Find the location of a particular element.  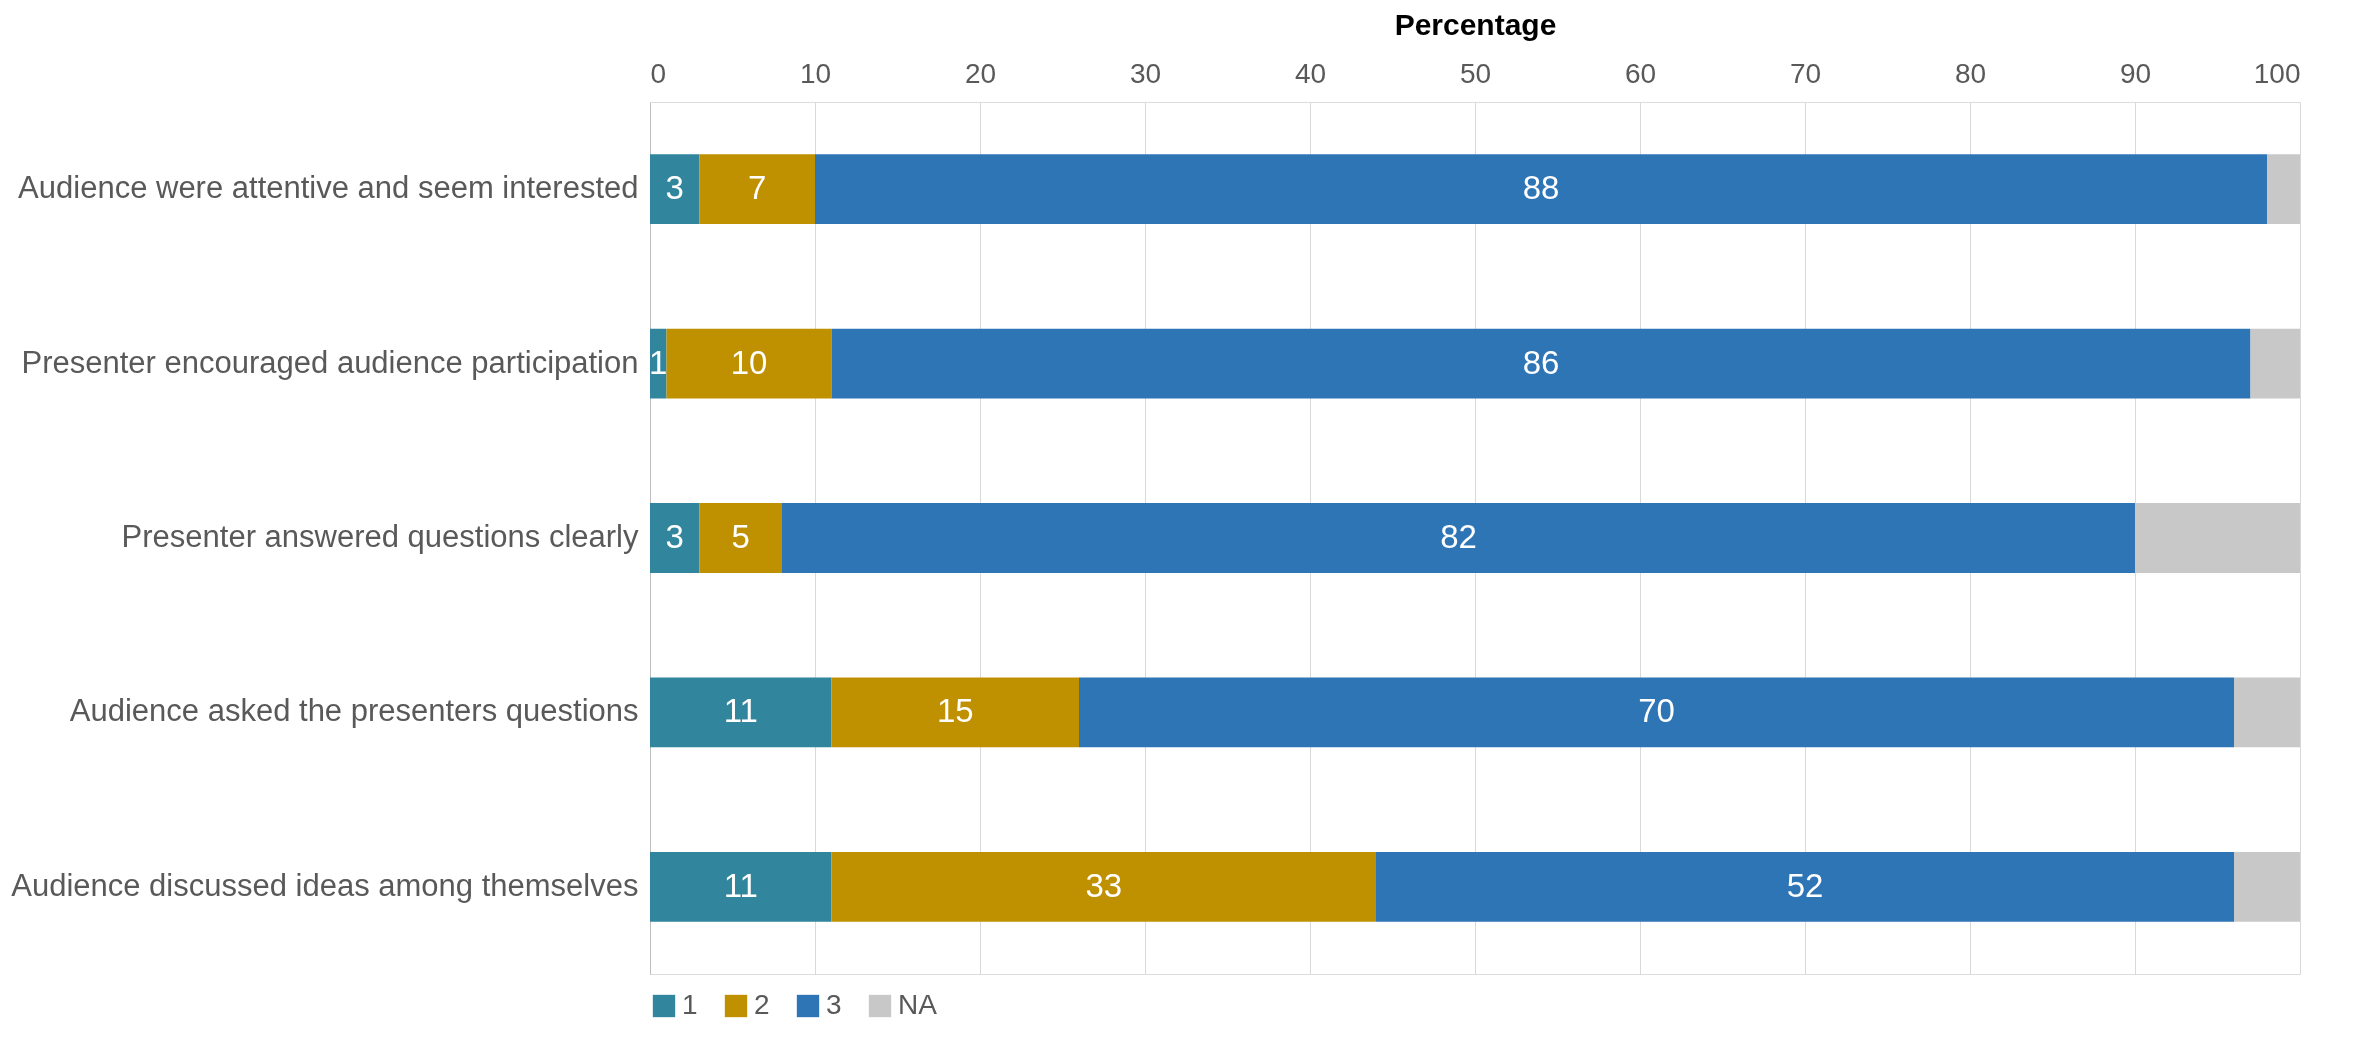

x-tick-label: 70 is located at coordinates (1805, 73).